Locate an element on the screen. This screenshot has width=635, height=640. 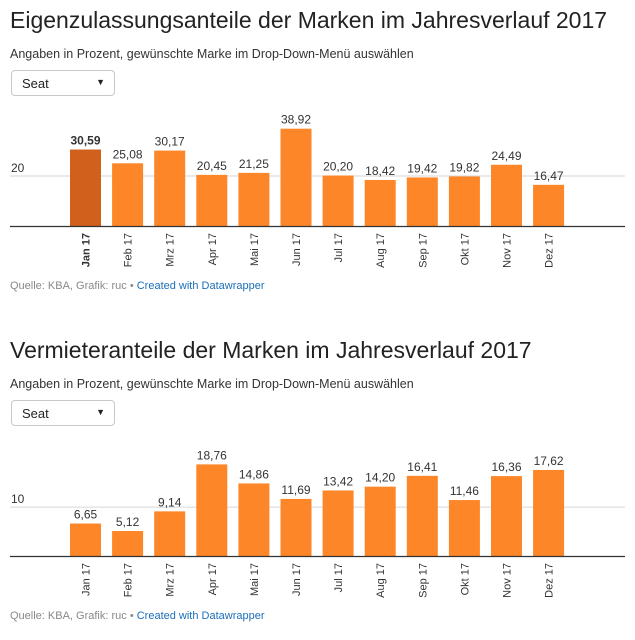
y-tick-label: 10 is located at coordinates (18, 499).